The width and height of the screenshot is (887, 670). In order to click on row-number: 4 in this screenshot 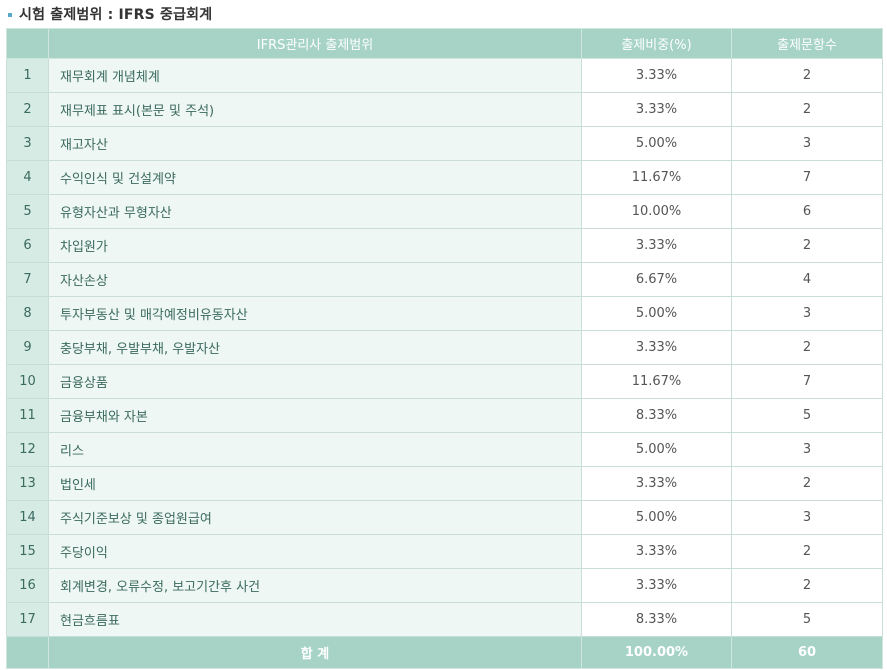, I will do `click(27, 177)`.